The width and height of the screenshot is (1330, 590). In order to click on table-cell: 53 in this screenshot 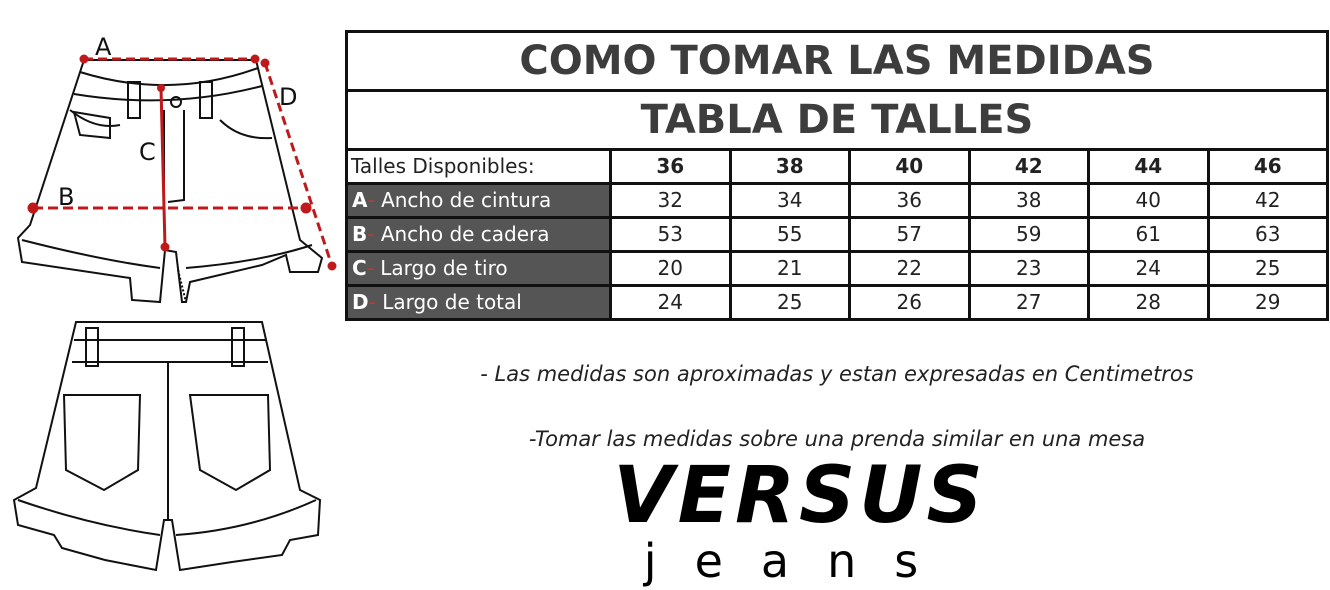, I will do `click(670, 234)`.